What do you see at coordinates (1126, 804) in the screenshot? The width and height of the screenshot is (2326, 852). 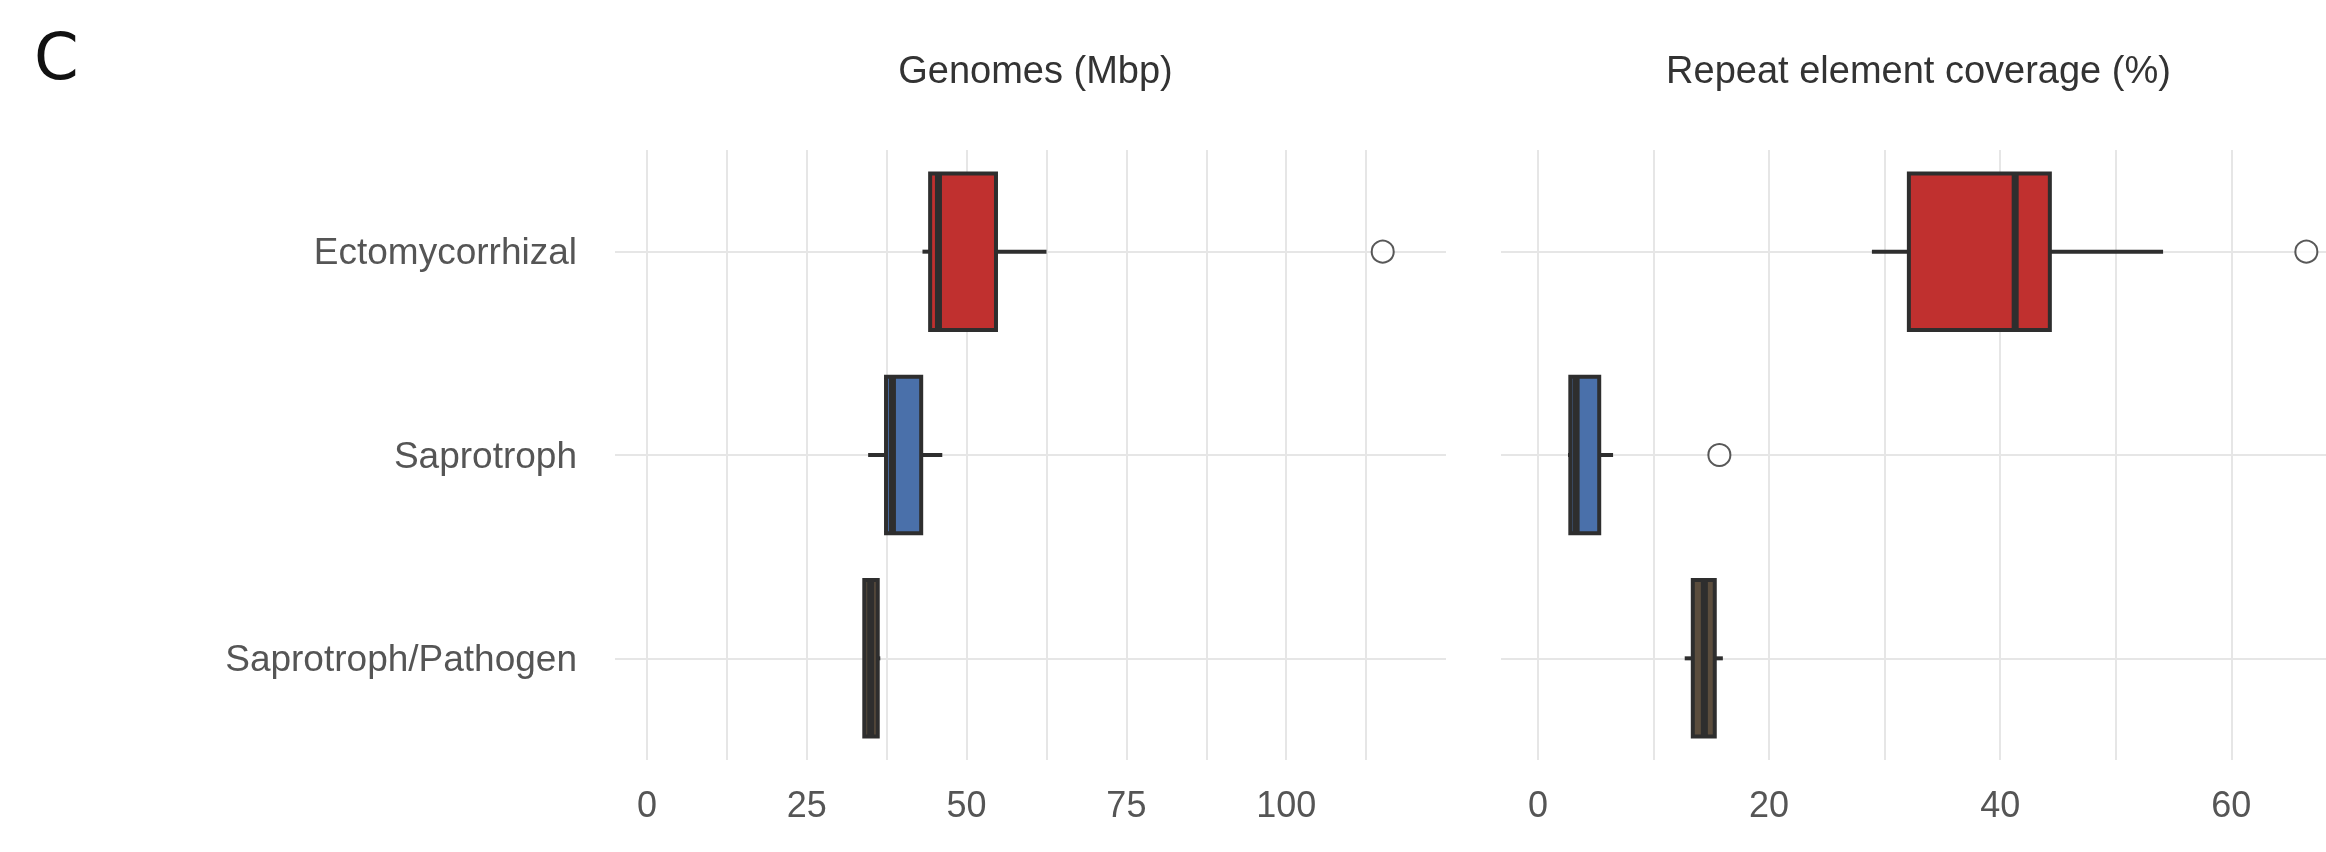 I see `x-tick-label: 75` at bounding box center [1126, 804].